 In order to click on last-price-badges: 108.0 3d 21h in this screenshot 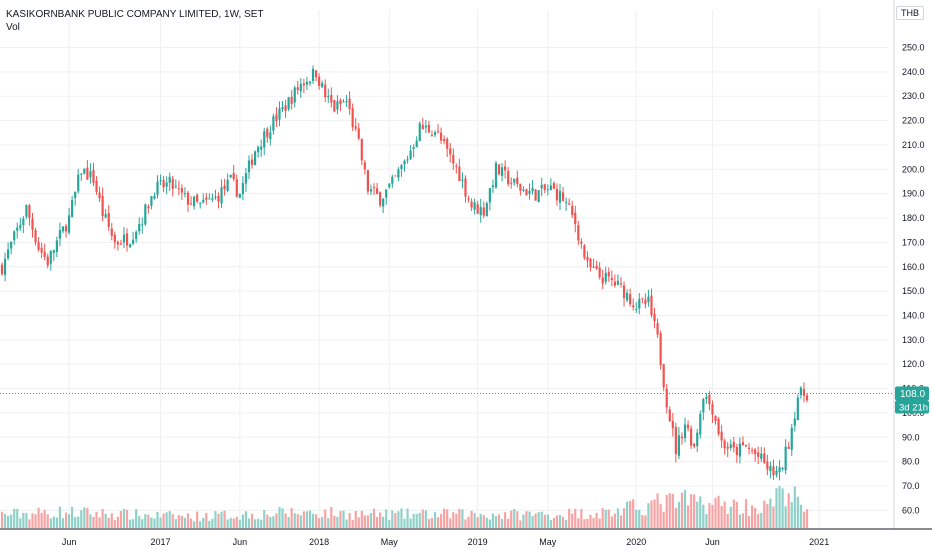, I will do `click(464, 400)`.